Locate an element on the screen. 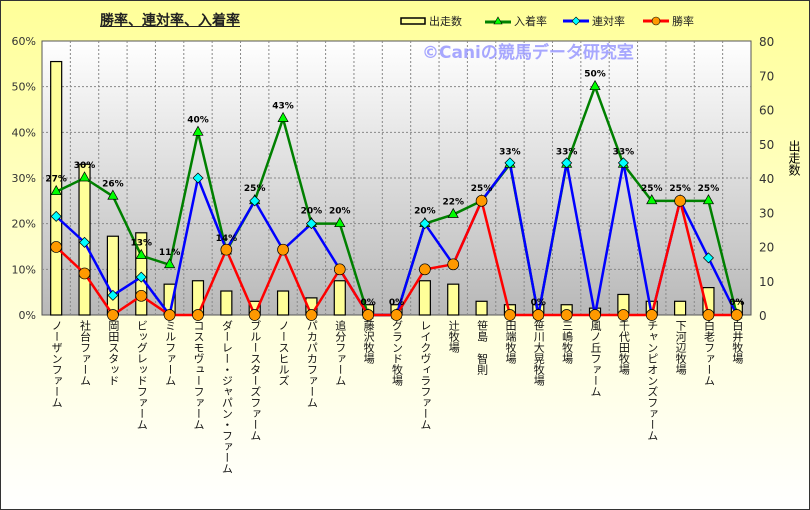 The width and height of the screenshot is (810, 510). place-rate-data-label: 14% is located at coordinates (227, 239).